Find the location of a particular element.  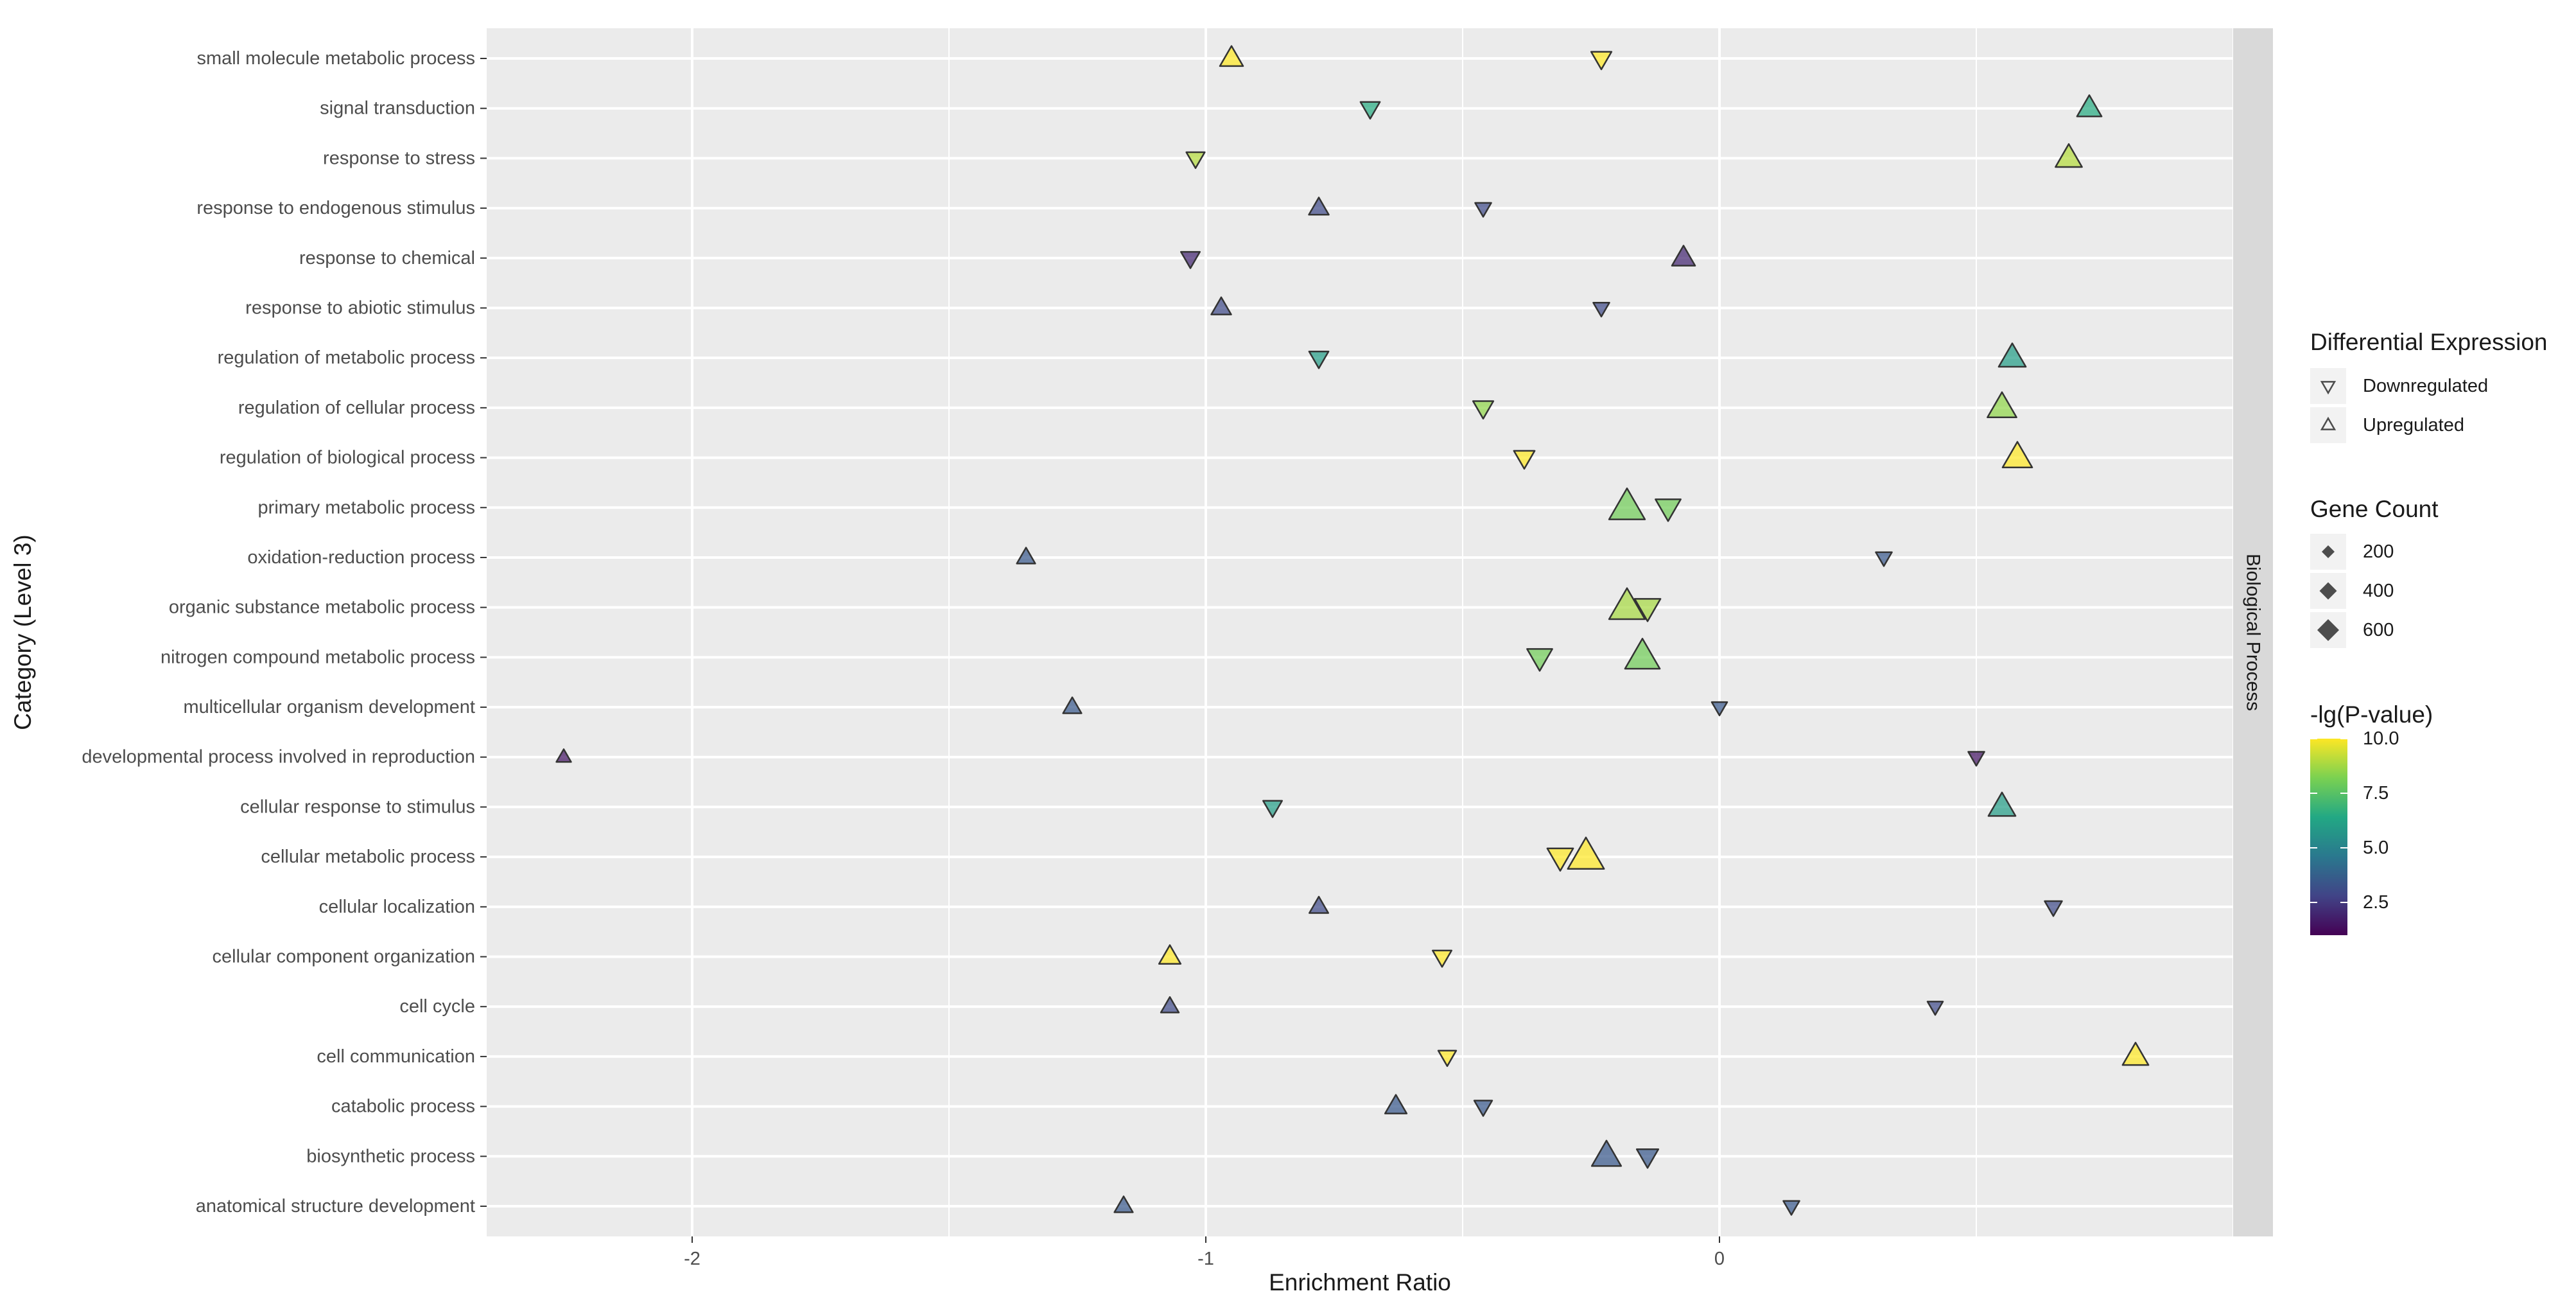

y-tick-label: multicellular organism development is located at coordinates (329, 707).